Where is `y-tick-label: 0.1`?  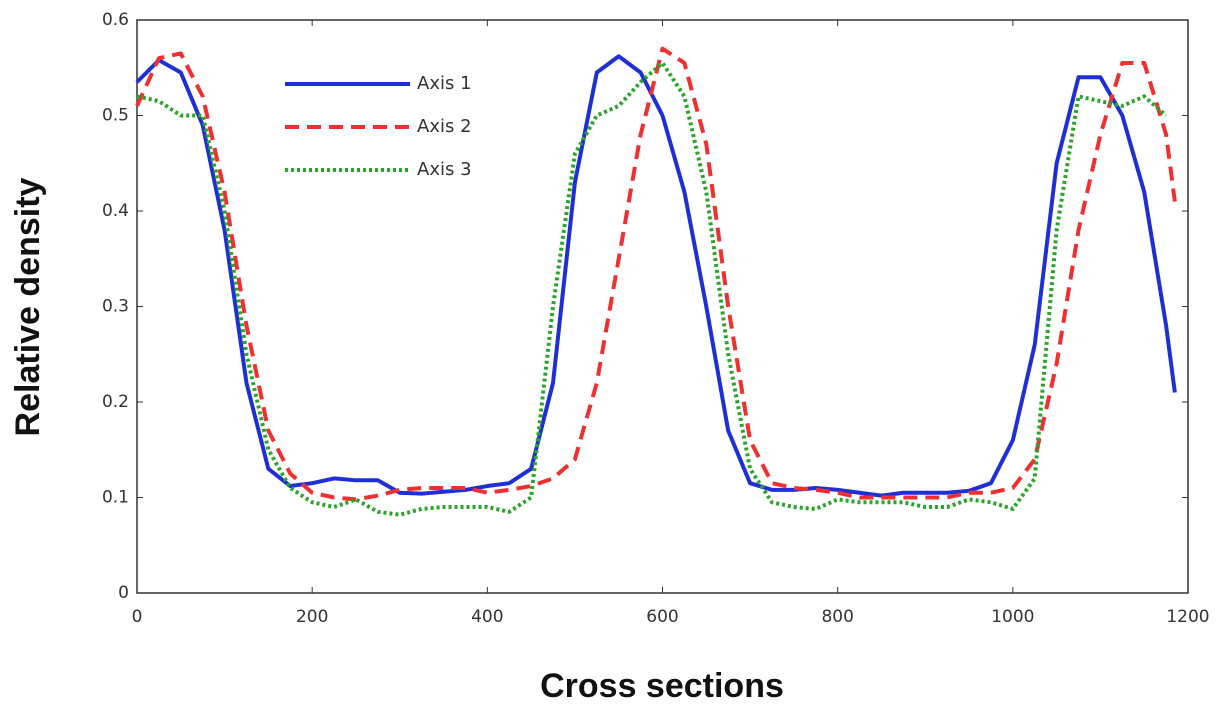 y-tick-label: 0.1 is located at coordinates (115, 498).